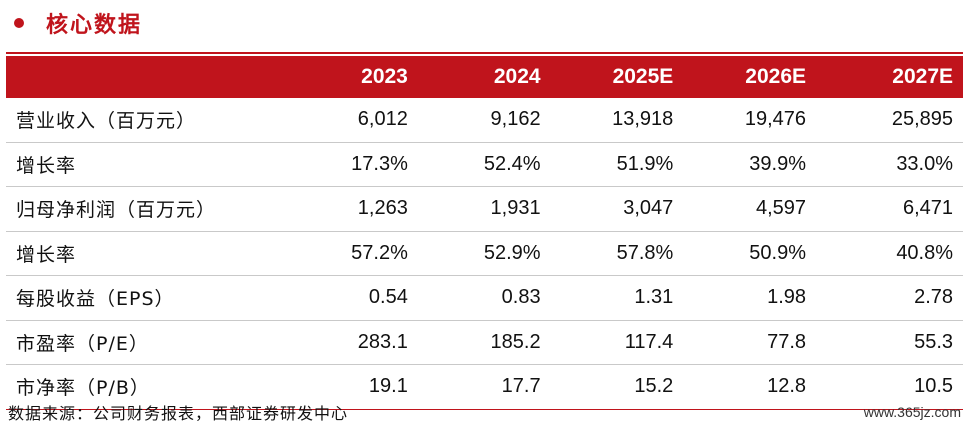  I want to click on table-cell: 39.9%, so click(778, 163).